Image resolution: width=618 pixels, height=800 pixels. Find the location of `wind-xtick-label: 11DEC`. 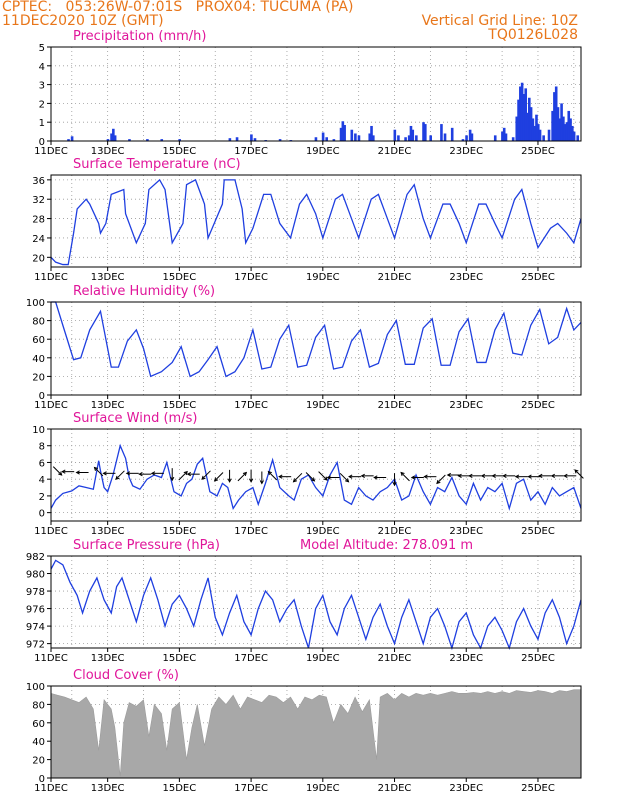

wind-xtick-label: 11DEC is located at coordinates (51, 531).